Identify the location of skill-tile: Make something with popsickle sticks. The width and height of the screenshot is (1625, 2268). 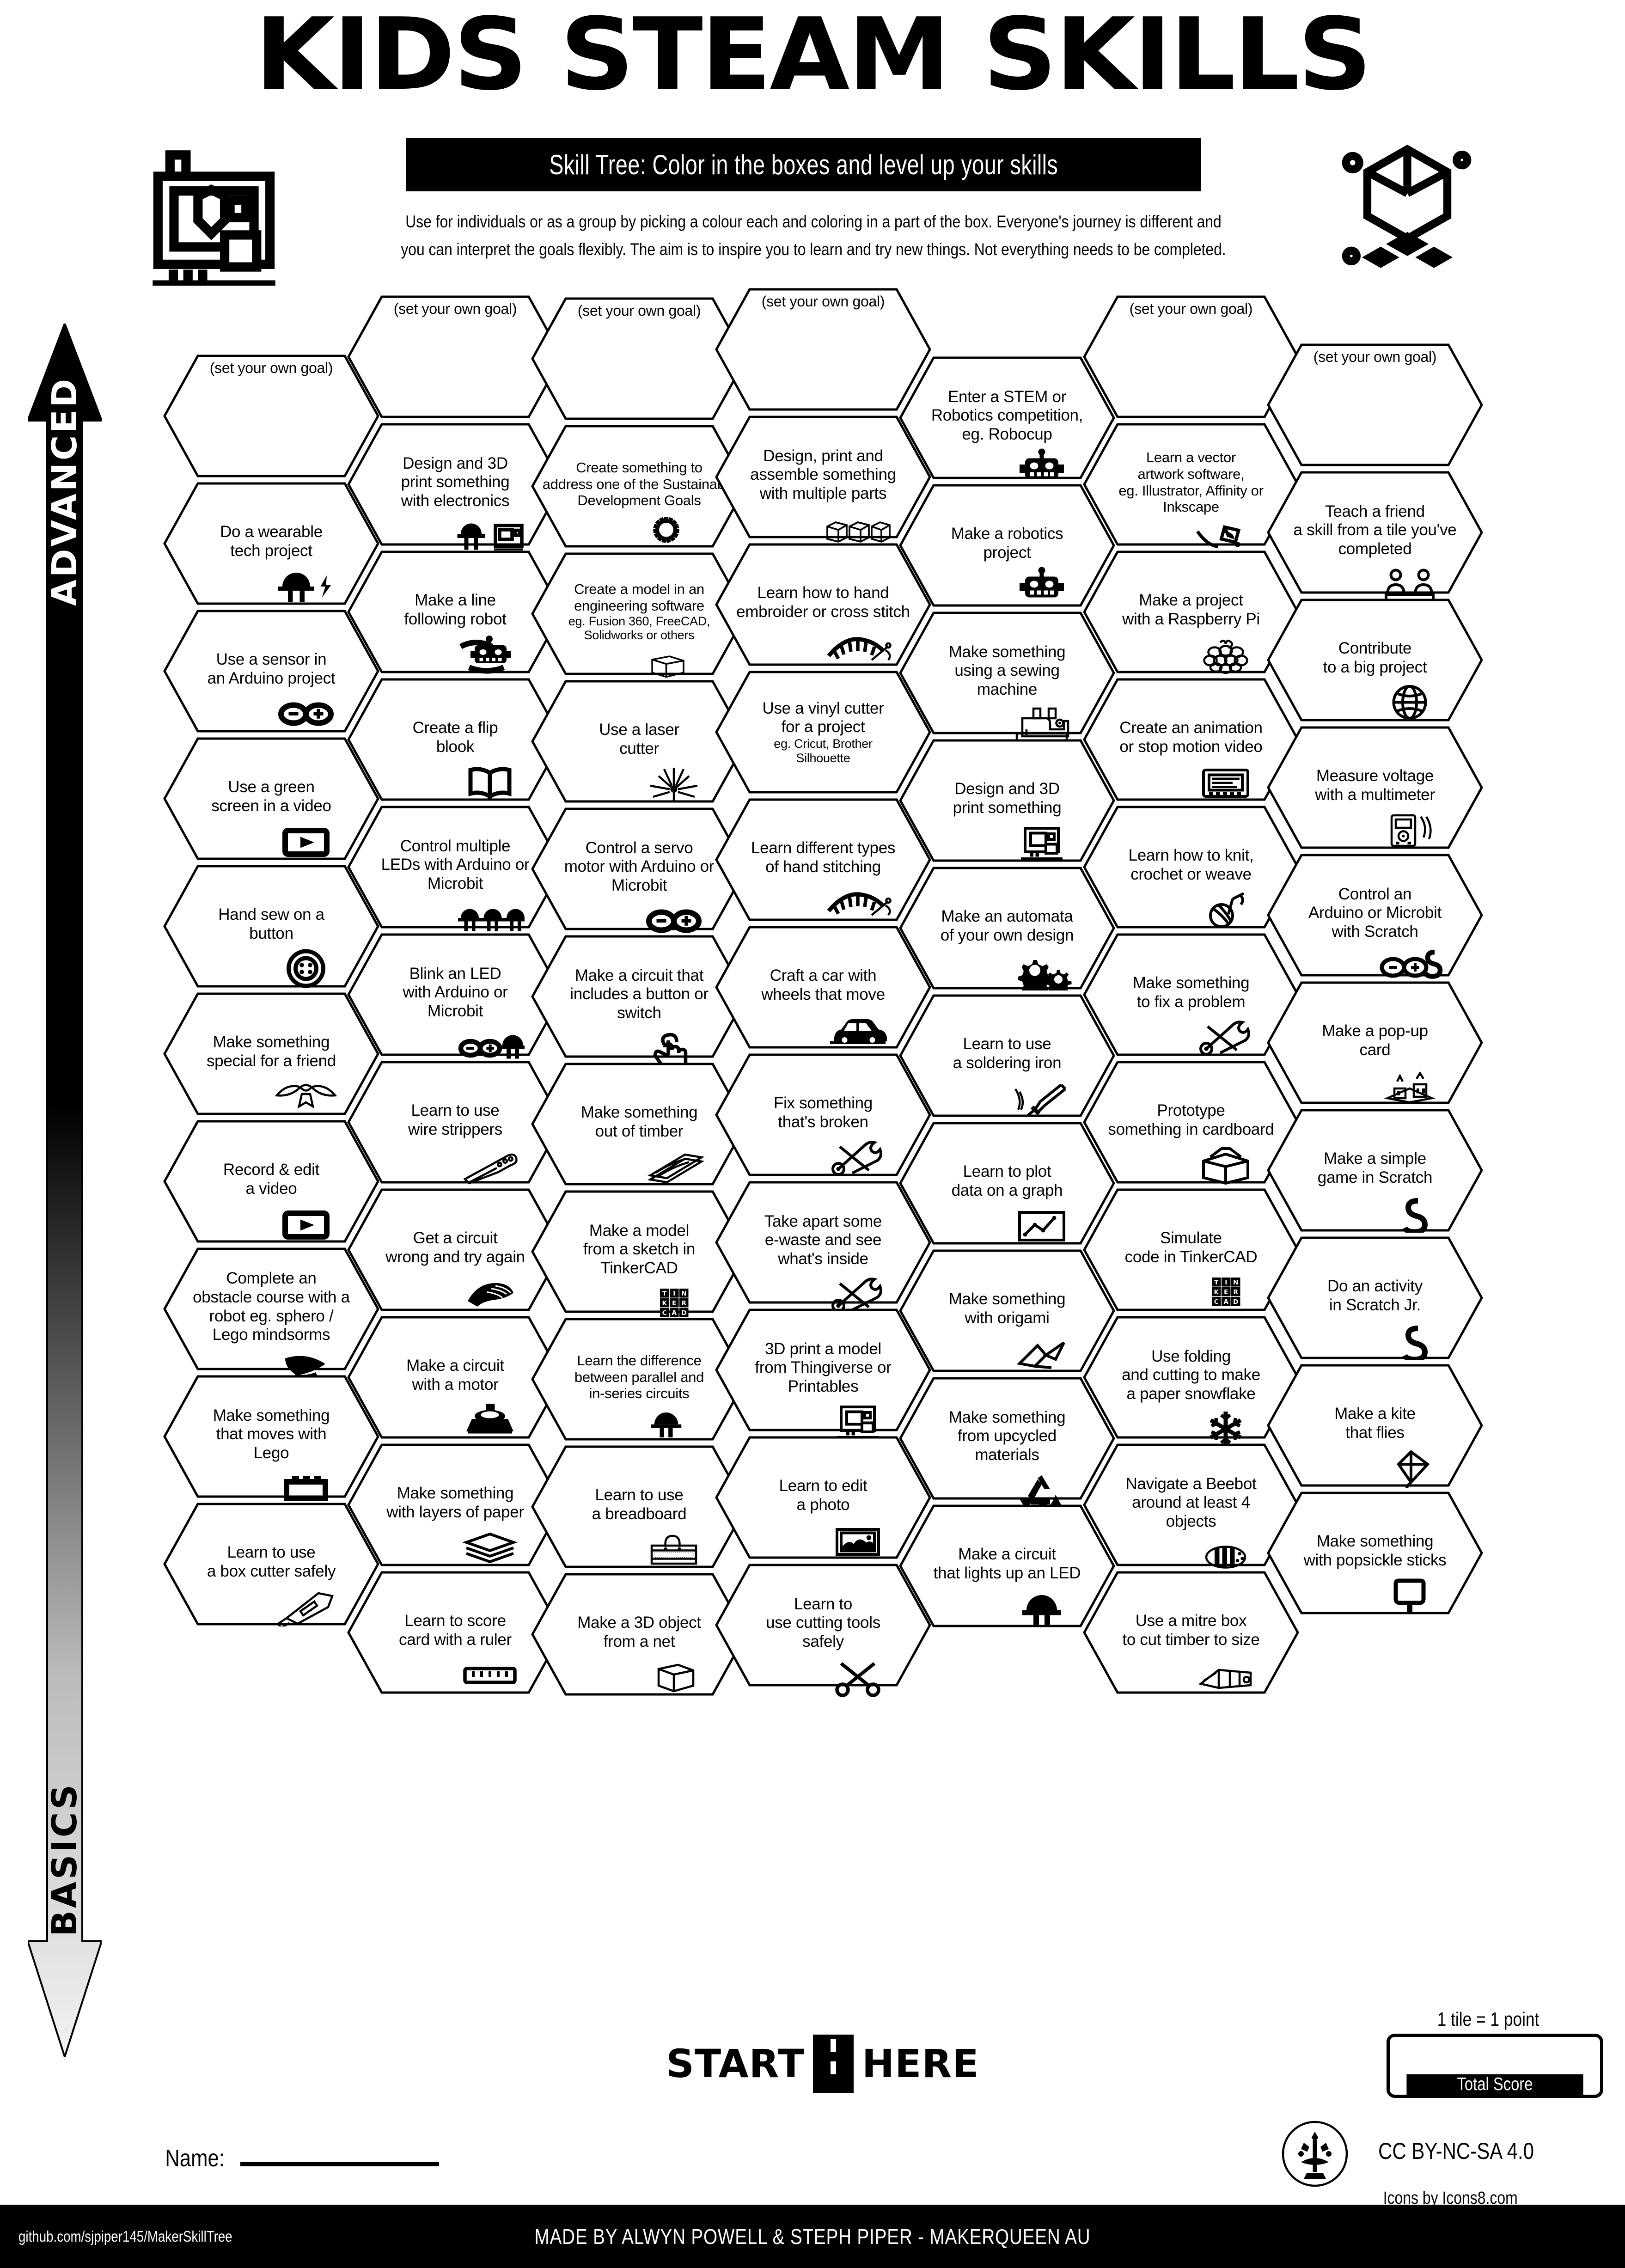
(1375, 1553).